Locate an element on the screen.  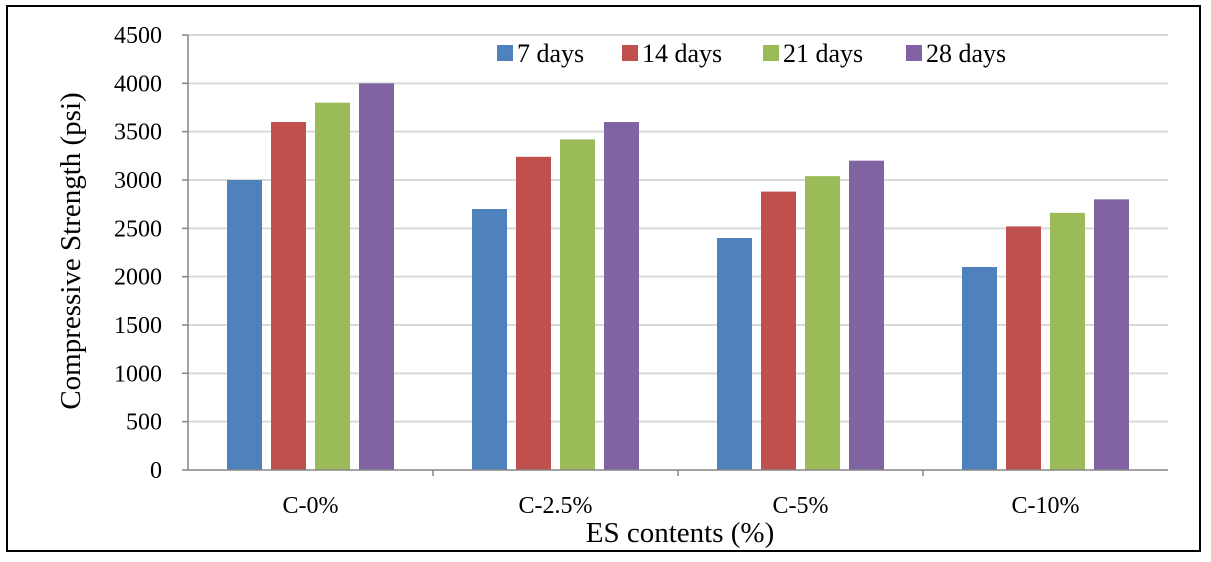
bar-c-0-7-days is located at coordinates (244, 325).